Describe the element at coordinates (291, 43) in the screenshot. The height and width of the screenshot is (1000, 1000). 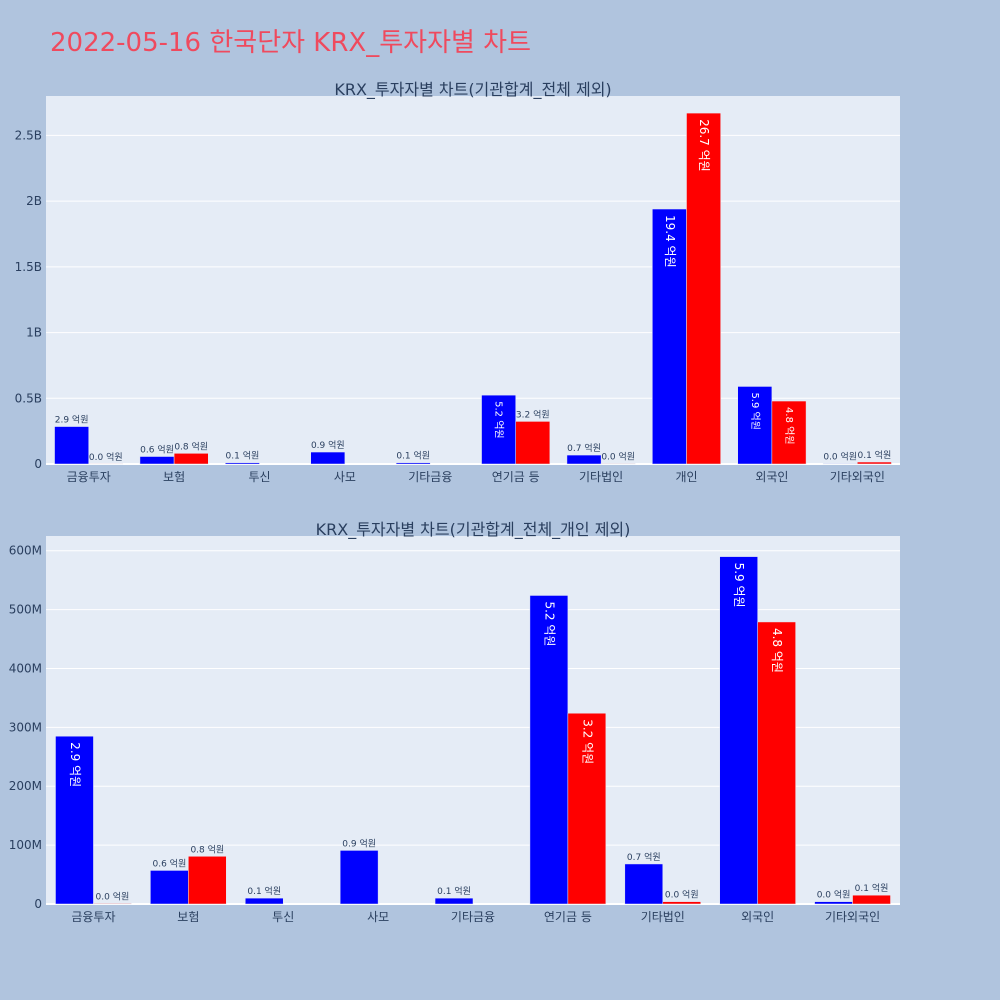
I see `page-title: 2022-05-16 한국단자 KRX_투자자별 차트` at that location.